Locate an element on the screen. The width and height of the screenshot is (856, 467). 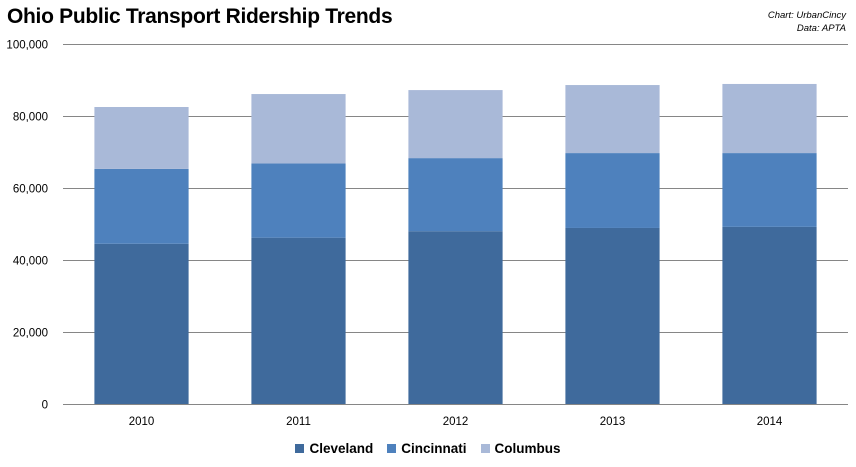
bar-cleveland-2013 is located at coordinates (612, 315).